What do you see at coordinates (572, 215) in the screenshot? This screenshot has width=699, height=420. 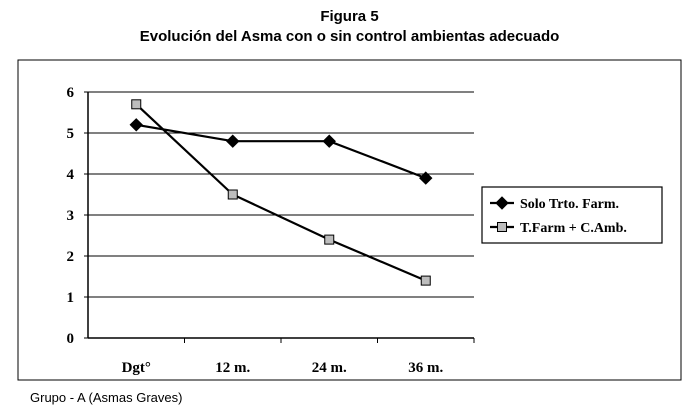 I see `legend-box` at bounding box center [572, 215].